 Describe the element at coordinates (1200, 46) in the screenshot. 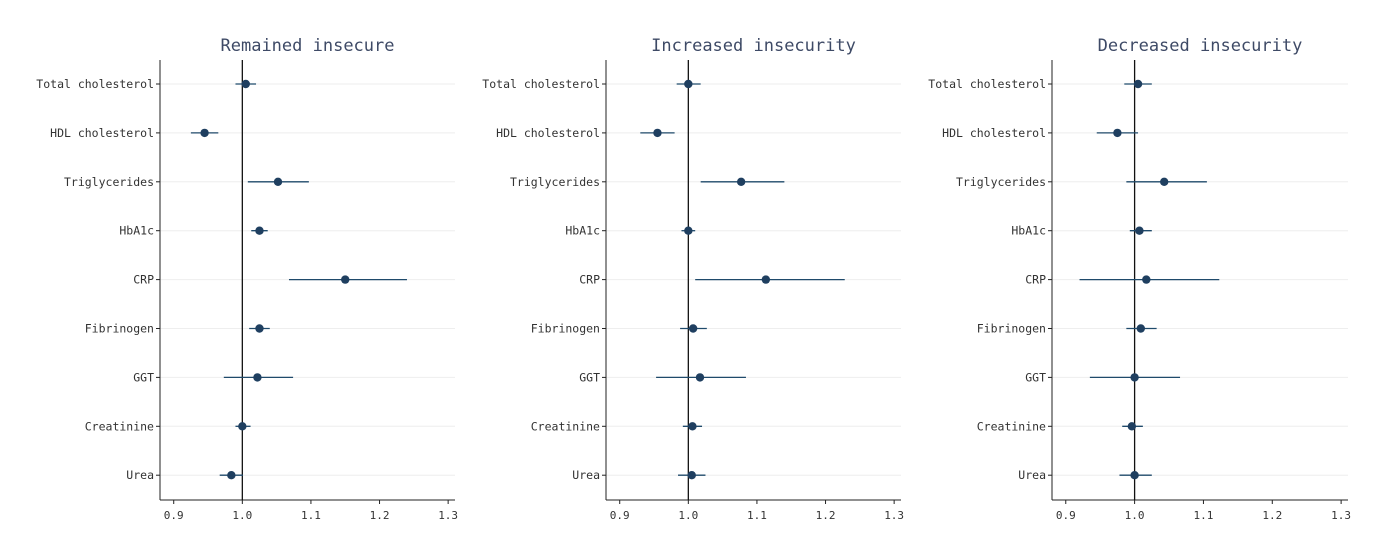

I see `panel-title: Decreased insecurity` at that location.